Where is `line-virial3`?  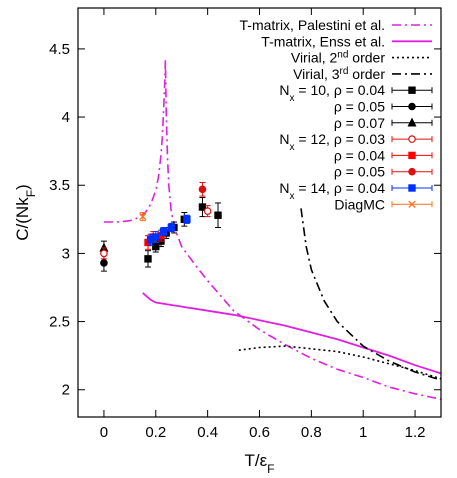
line-virial3 is located at coordinates (370, 294).